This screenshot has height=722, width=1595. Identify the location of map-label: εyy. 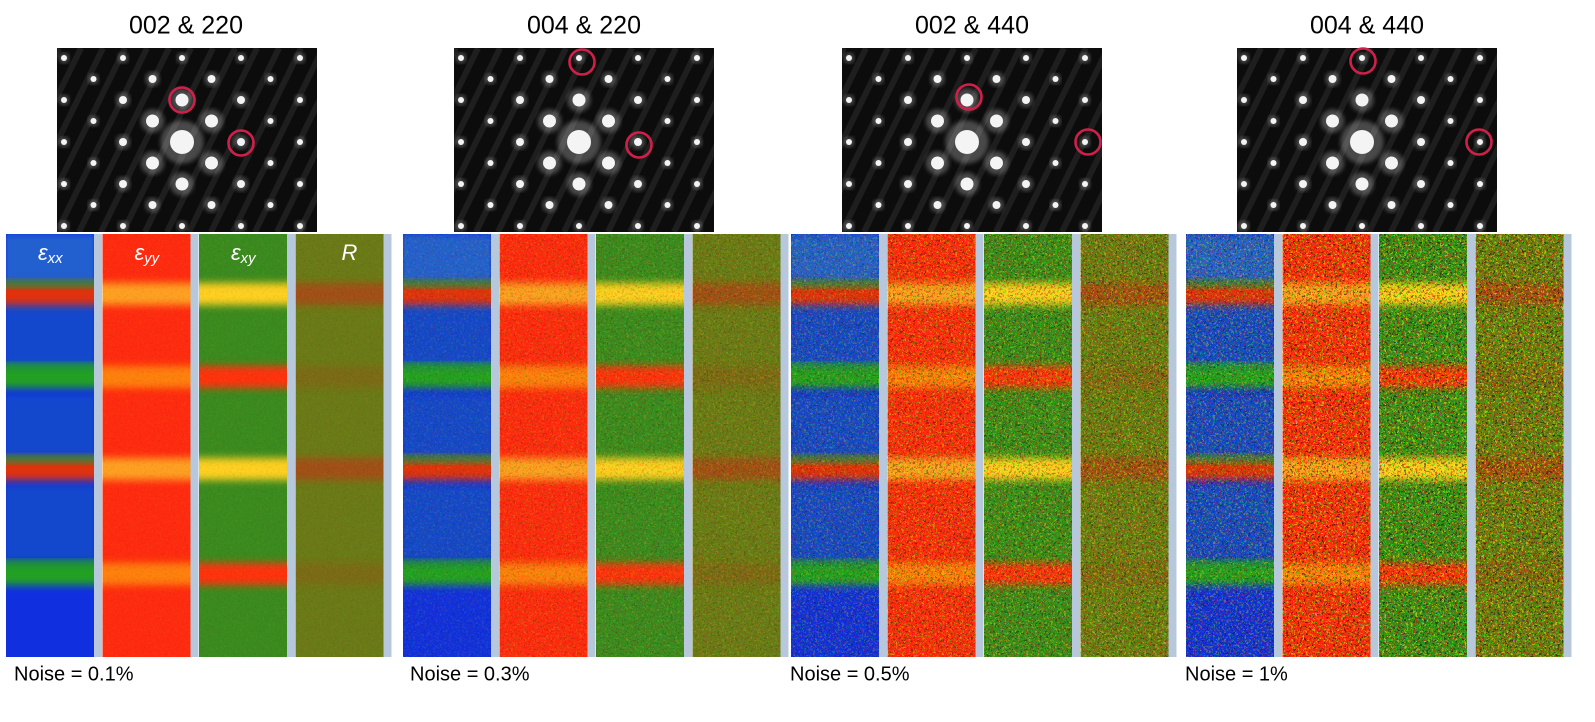
(148, 253).